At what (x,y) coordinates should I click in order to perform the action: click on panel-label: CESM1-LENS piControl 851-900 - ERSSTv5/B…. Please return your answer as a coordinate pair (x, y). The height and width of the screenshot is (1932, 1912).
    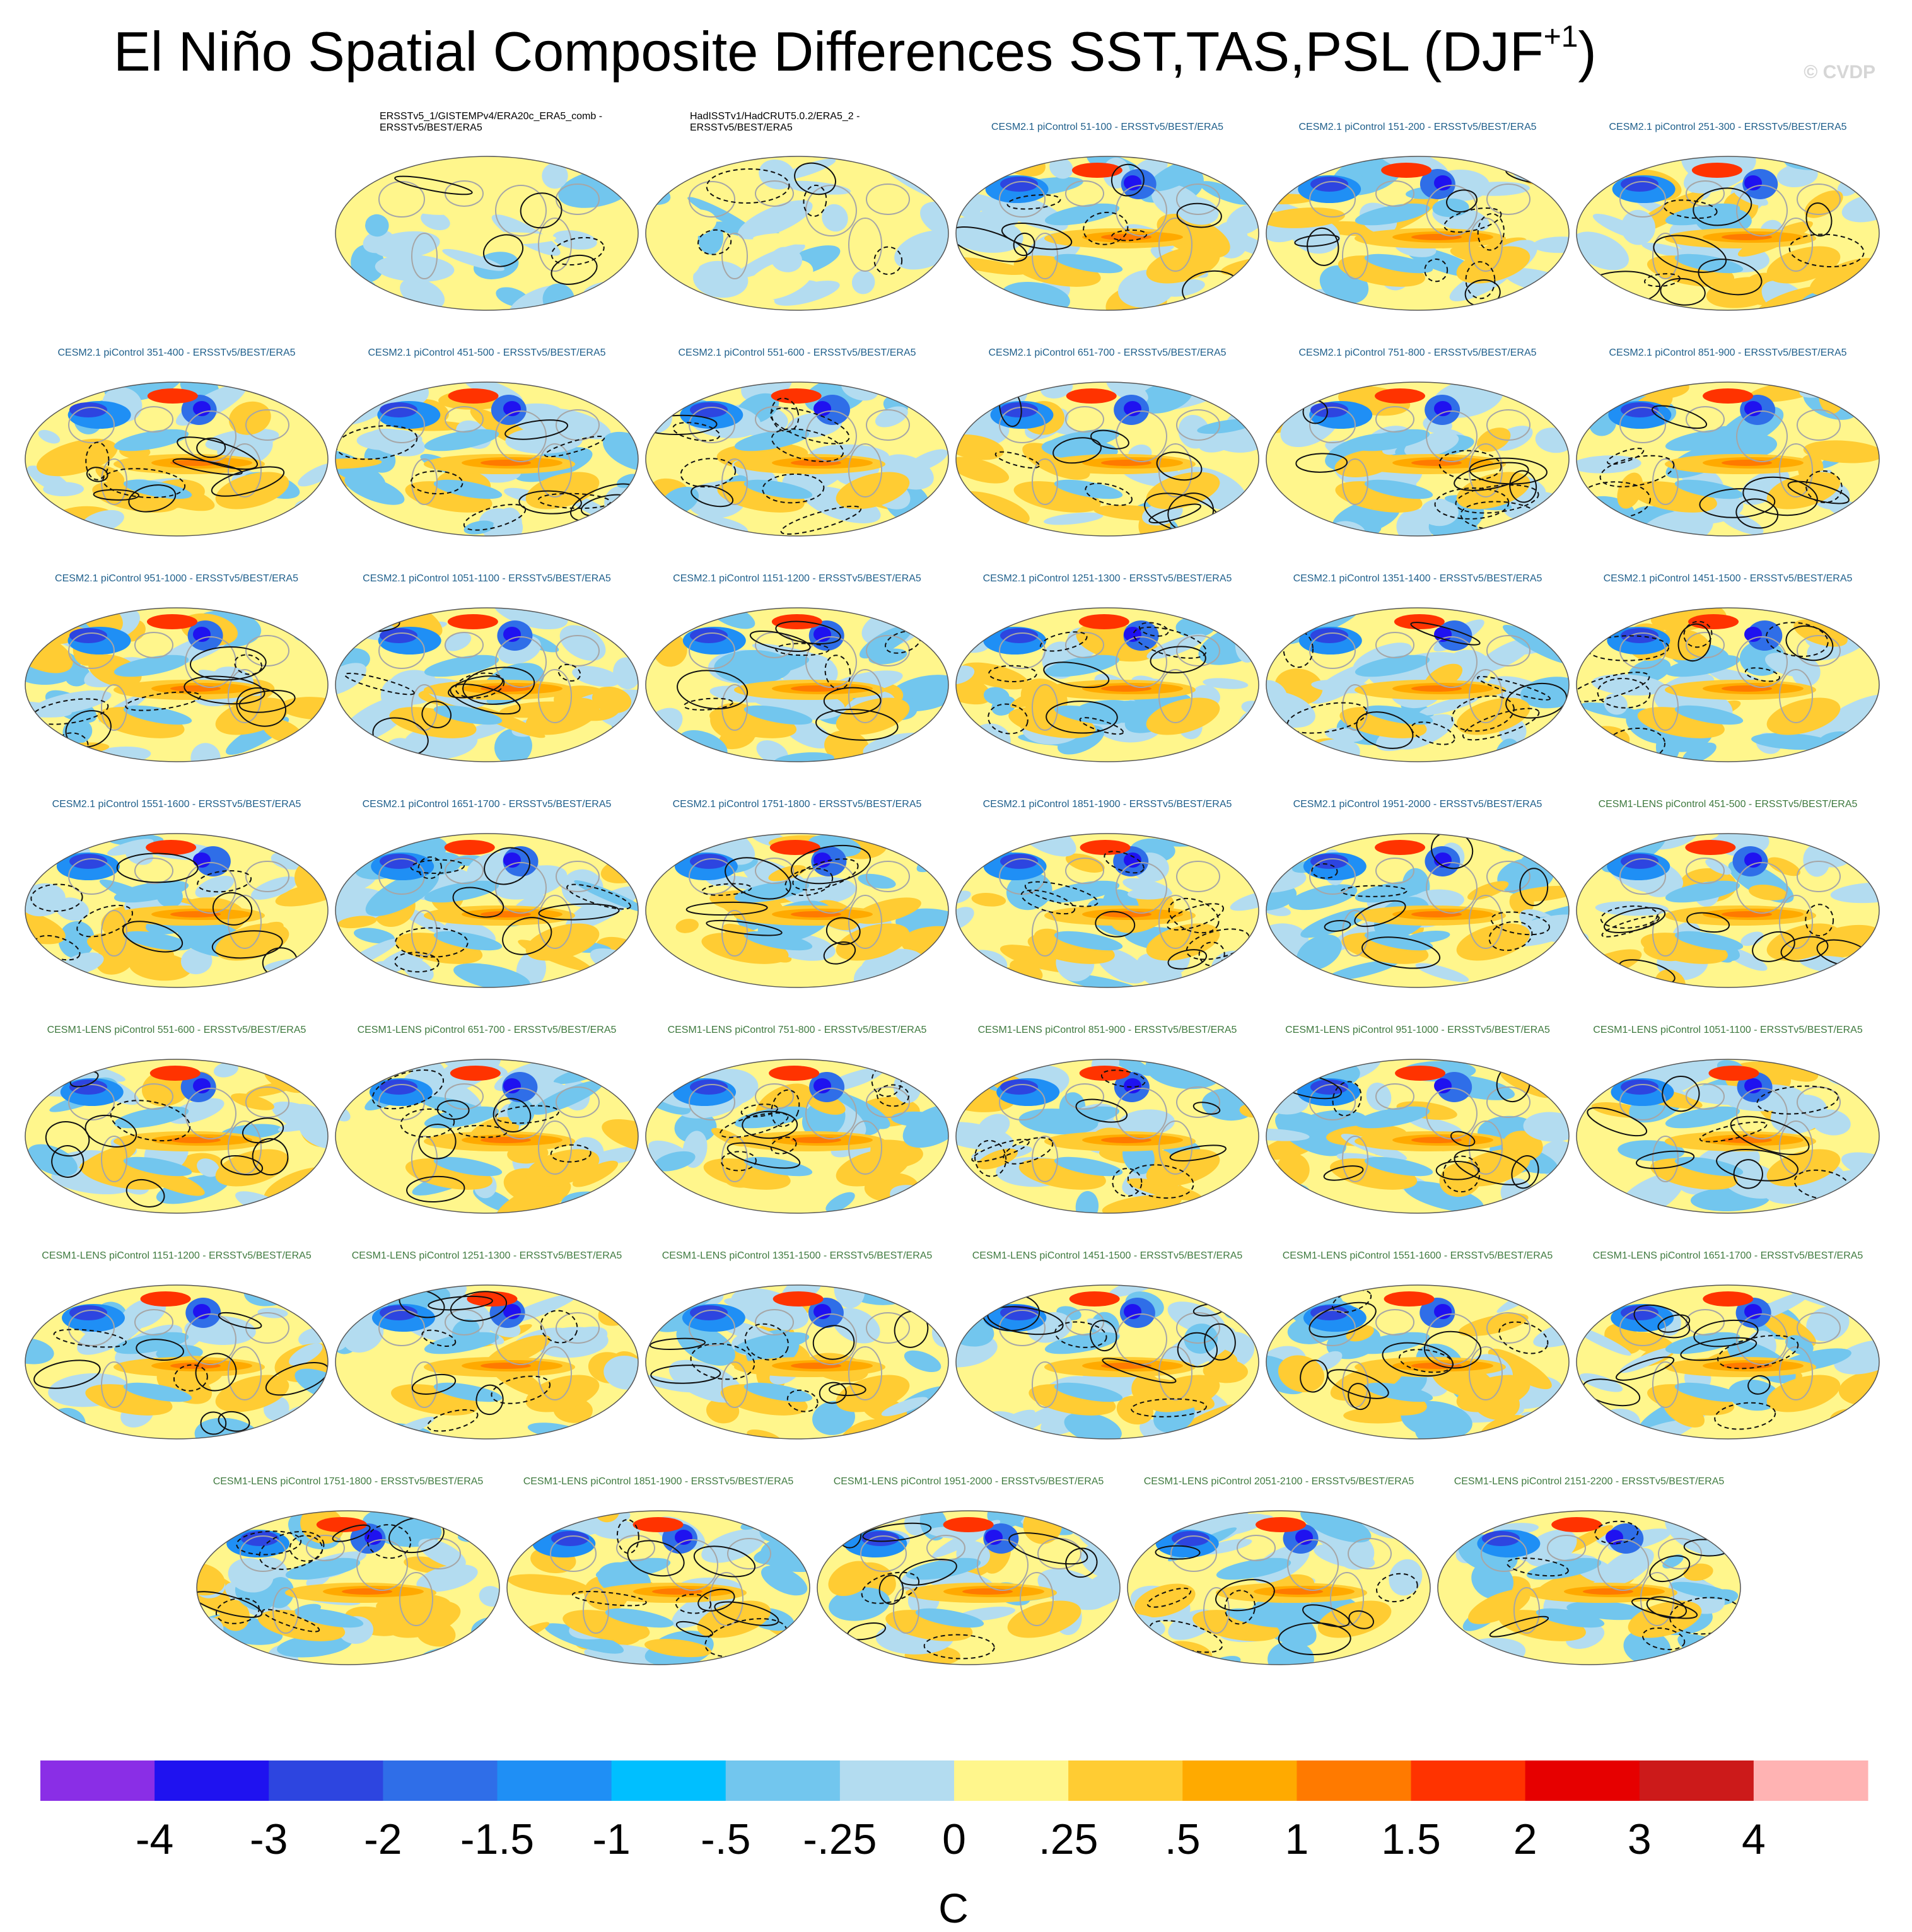
    Looking at the image, I should click on (1107, 1030).